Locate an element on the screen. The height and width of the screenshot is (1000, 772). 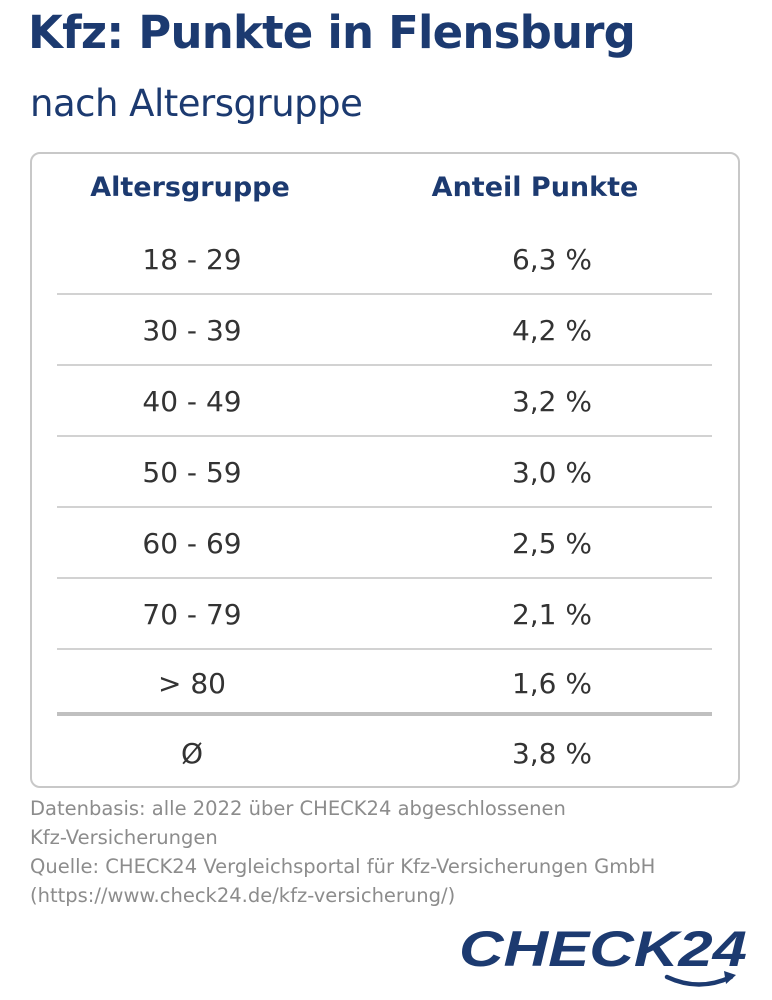
average-row: Ø 3,8 % is located at coordinates (384, 753).